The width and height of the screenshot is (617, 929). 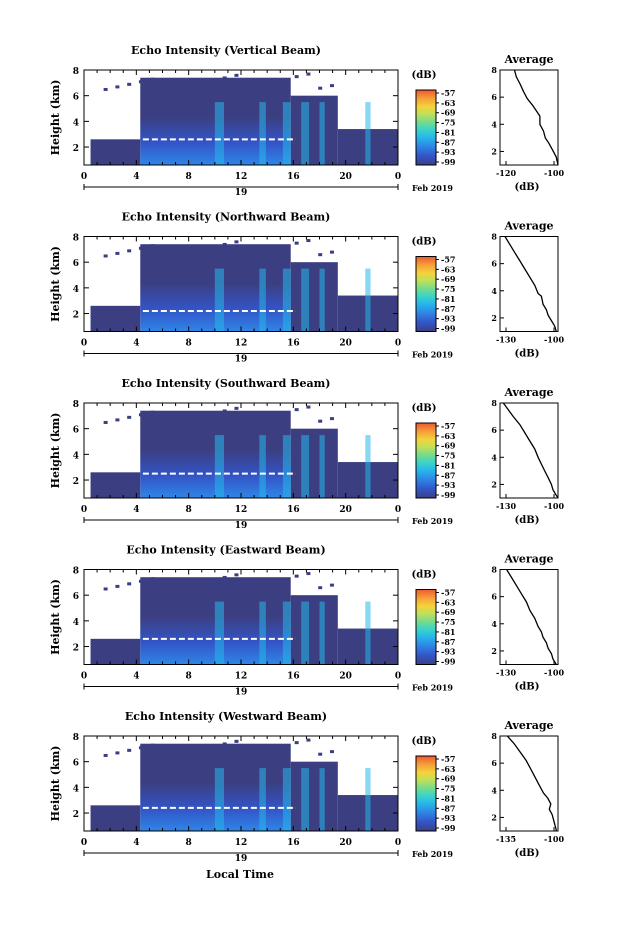 What do you see at coordinates (448, 652) in the screenshot?
I see `colorbar-tick-label: -93` at bounding box center [448, 652].